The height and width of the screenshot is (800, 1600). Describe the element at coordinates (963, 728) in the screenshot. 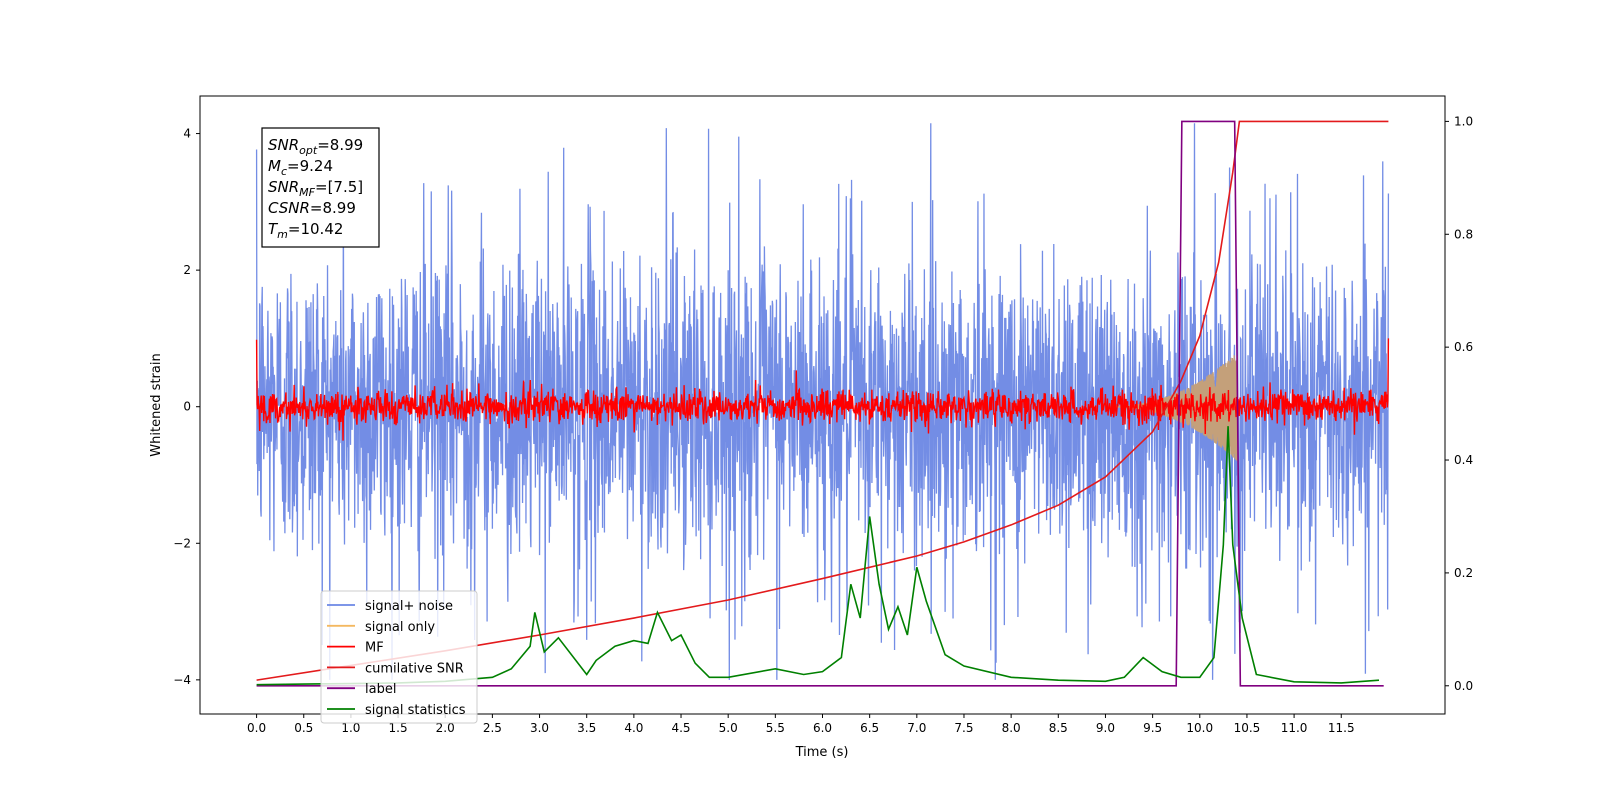

I see `x-tick-label: 7.5` at that location.